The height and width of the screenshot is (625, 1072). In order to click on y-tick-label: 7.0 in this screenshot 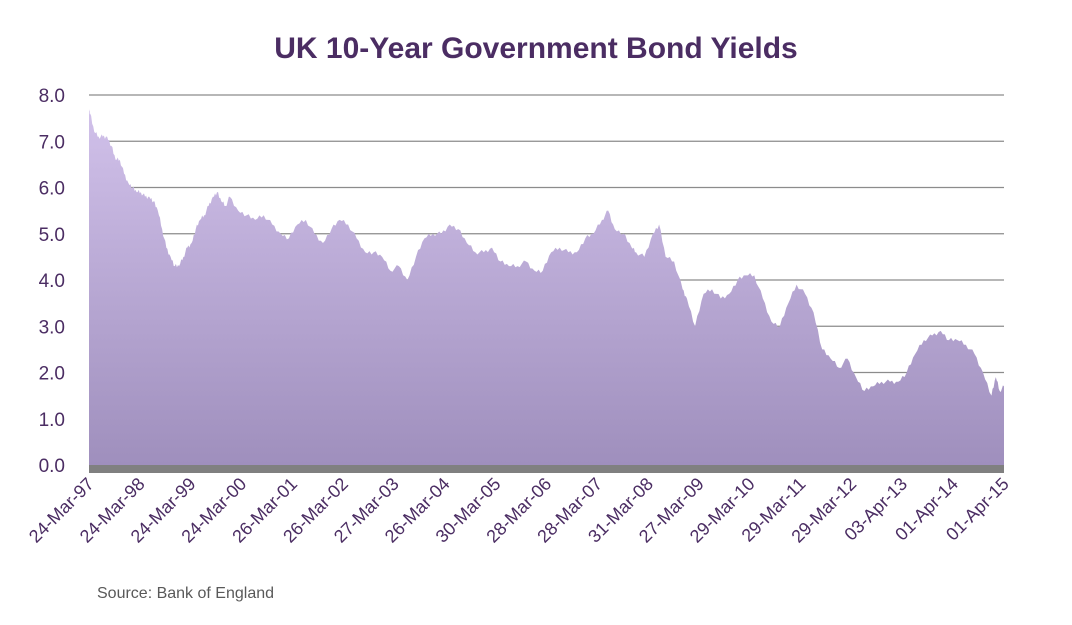, I will do `click(52, 142)`.